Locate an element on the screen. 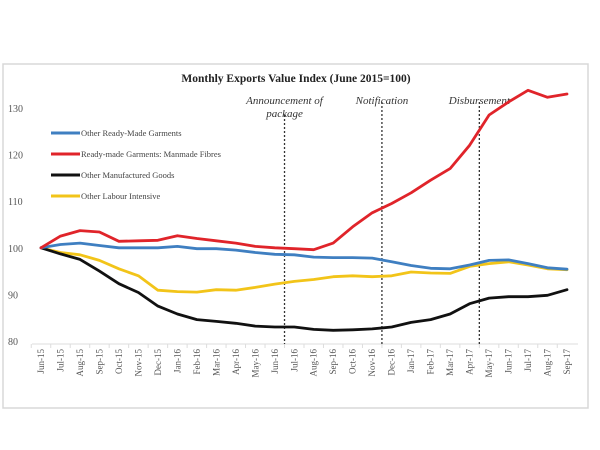 The image size is (600, 450). x-tick-label: Aug-17 is located at coordinates (548, 363).